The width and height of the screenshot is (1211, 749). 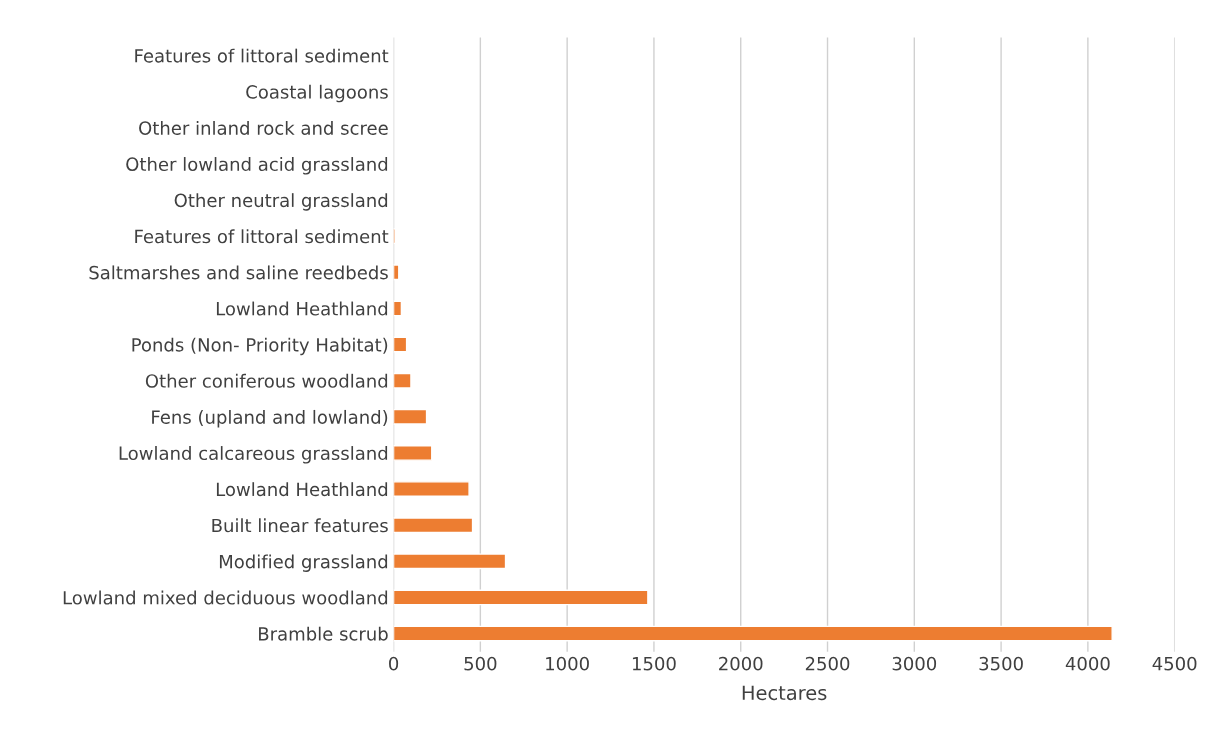 What do you see at coordinates (1174, 663) in the screenshot?
I see `x-tick-label: 4500` at bounding box center [1174, 663].